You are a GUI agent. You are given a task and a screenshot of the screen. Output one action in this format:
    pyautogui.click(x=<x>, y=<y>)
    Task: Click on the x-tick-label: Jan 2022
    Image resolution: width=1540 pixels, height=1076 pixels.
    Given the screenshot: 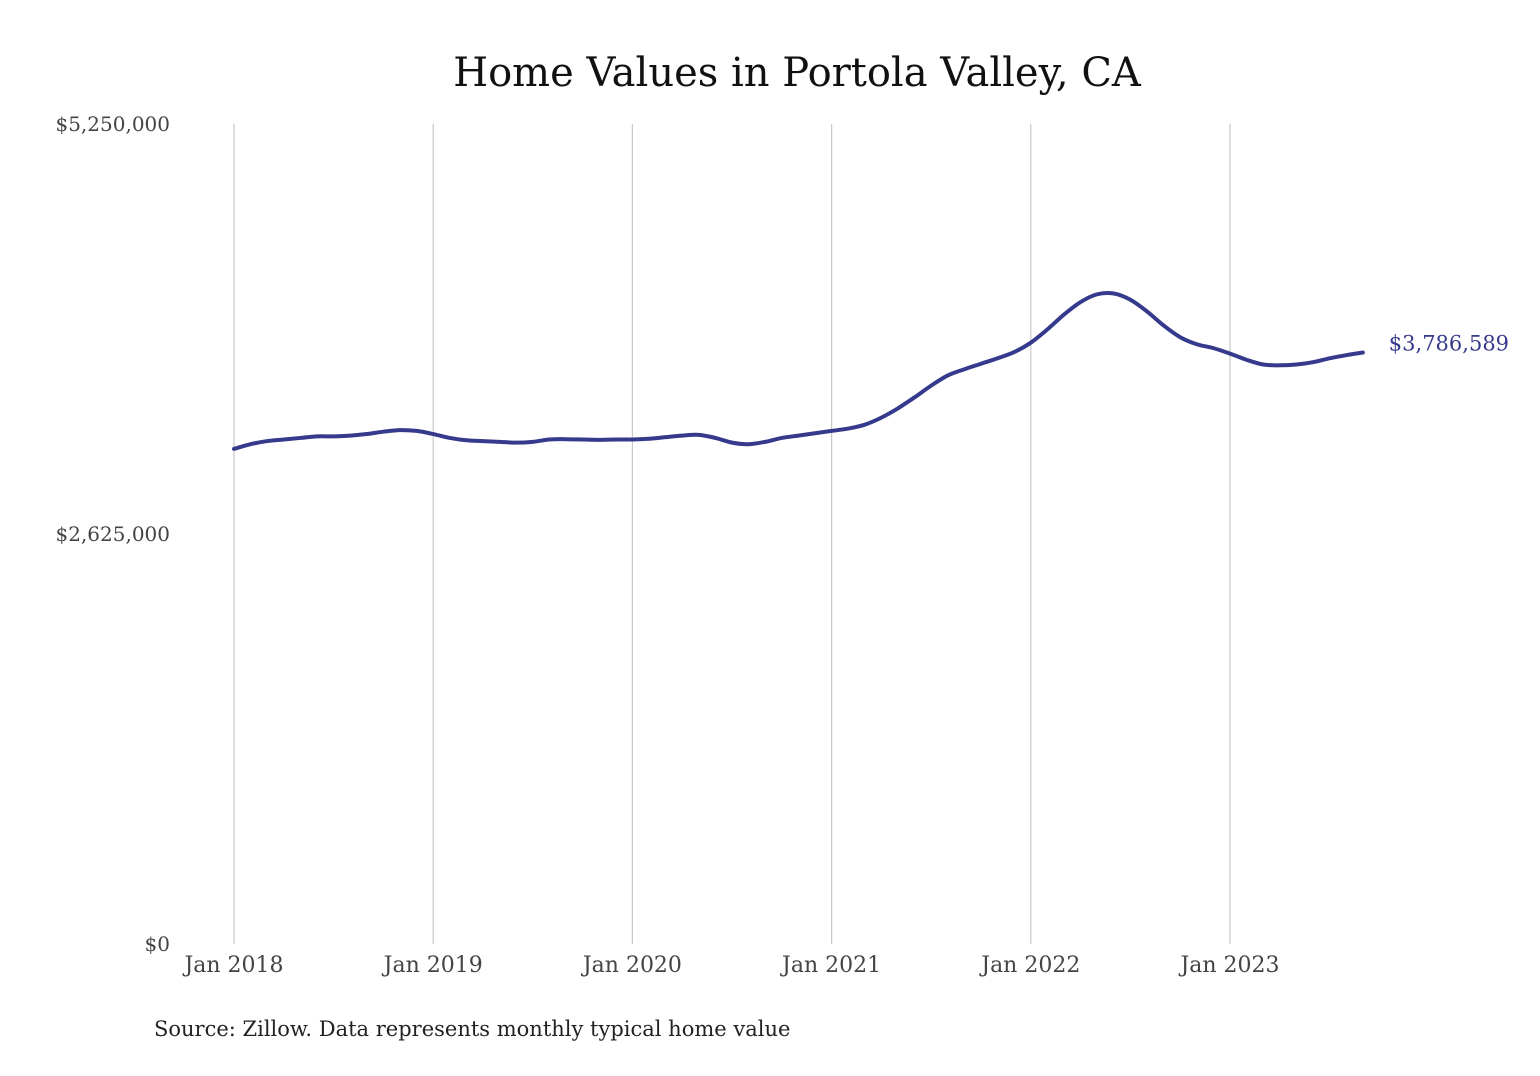 What is the action you would take?
    pyautogui.click(x=1029, y=965)
    